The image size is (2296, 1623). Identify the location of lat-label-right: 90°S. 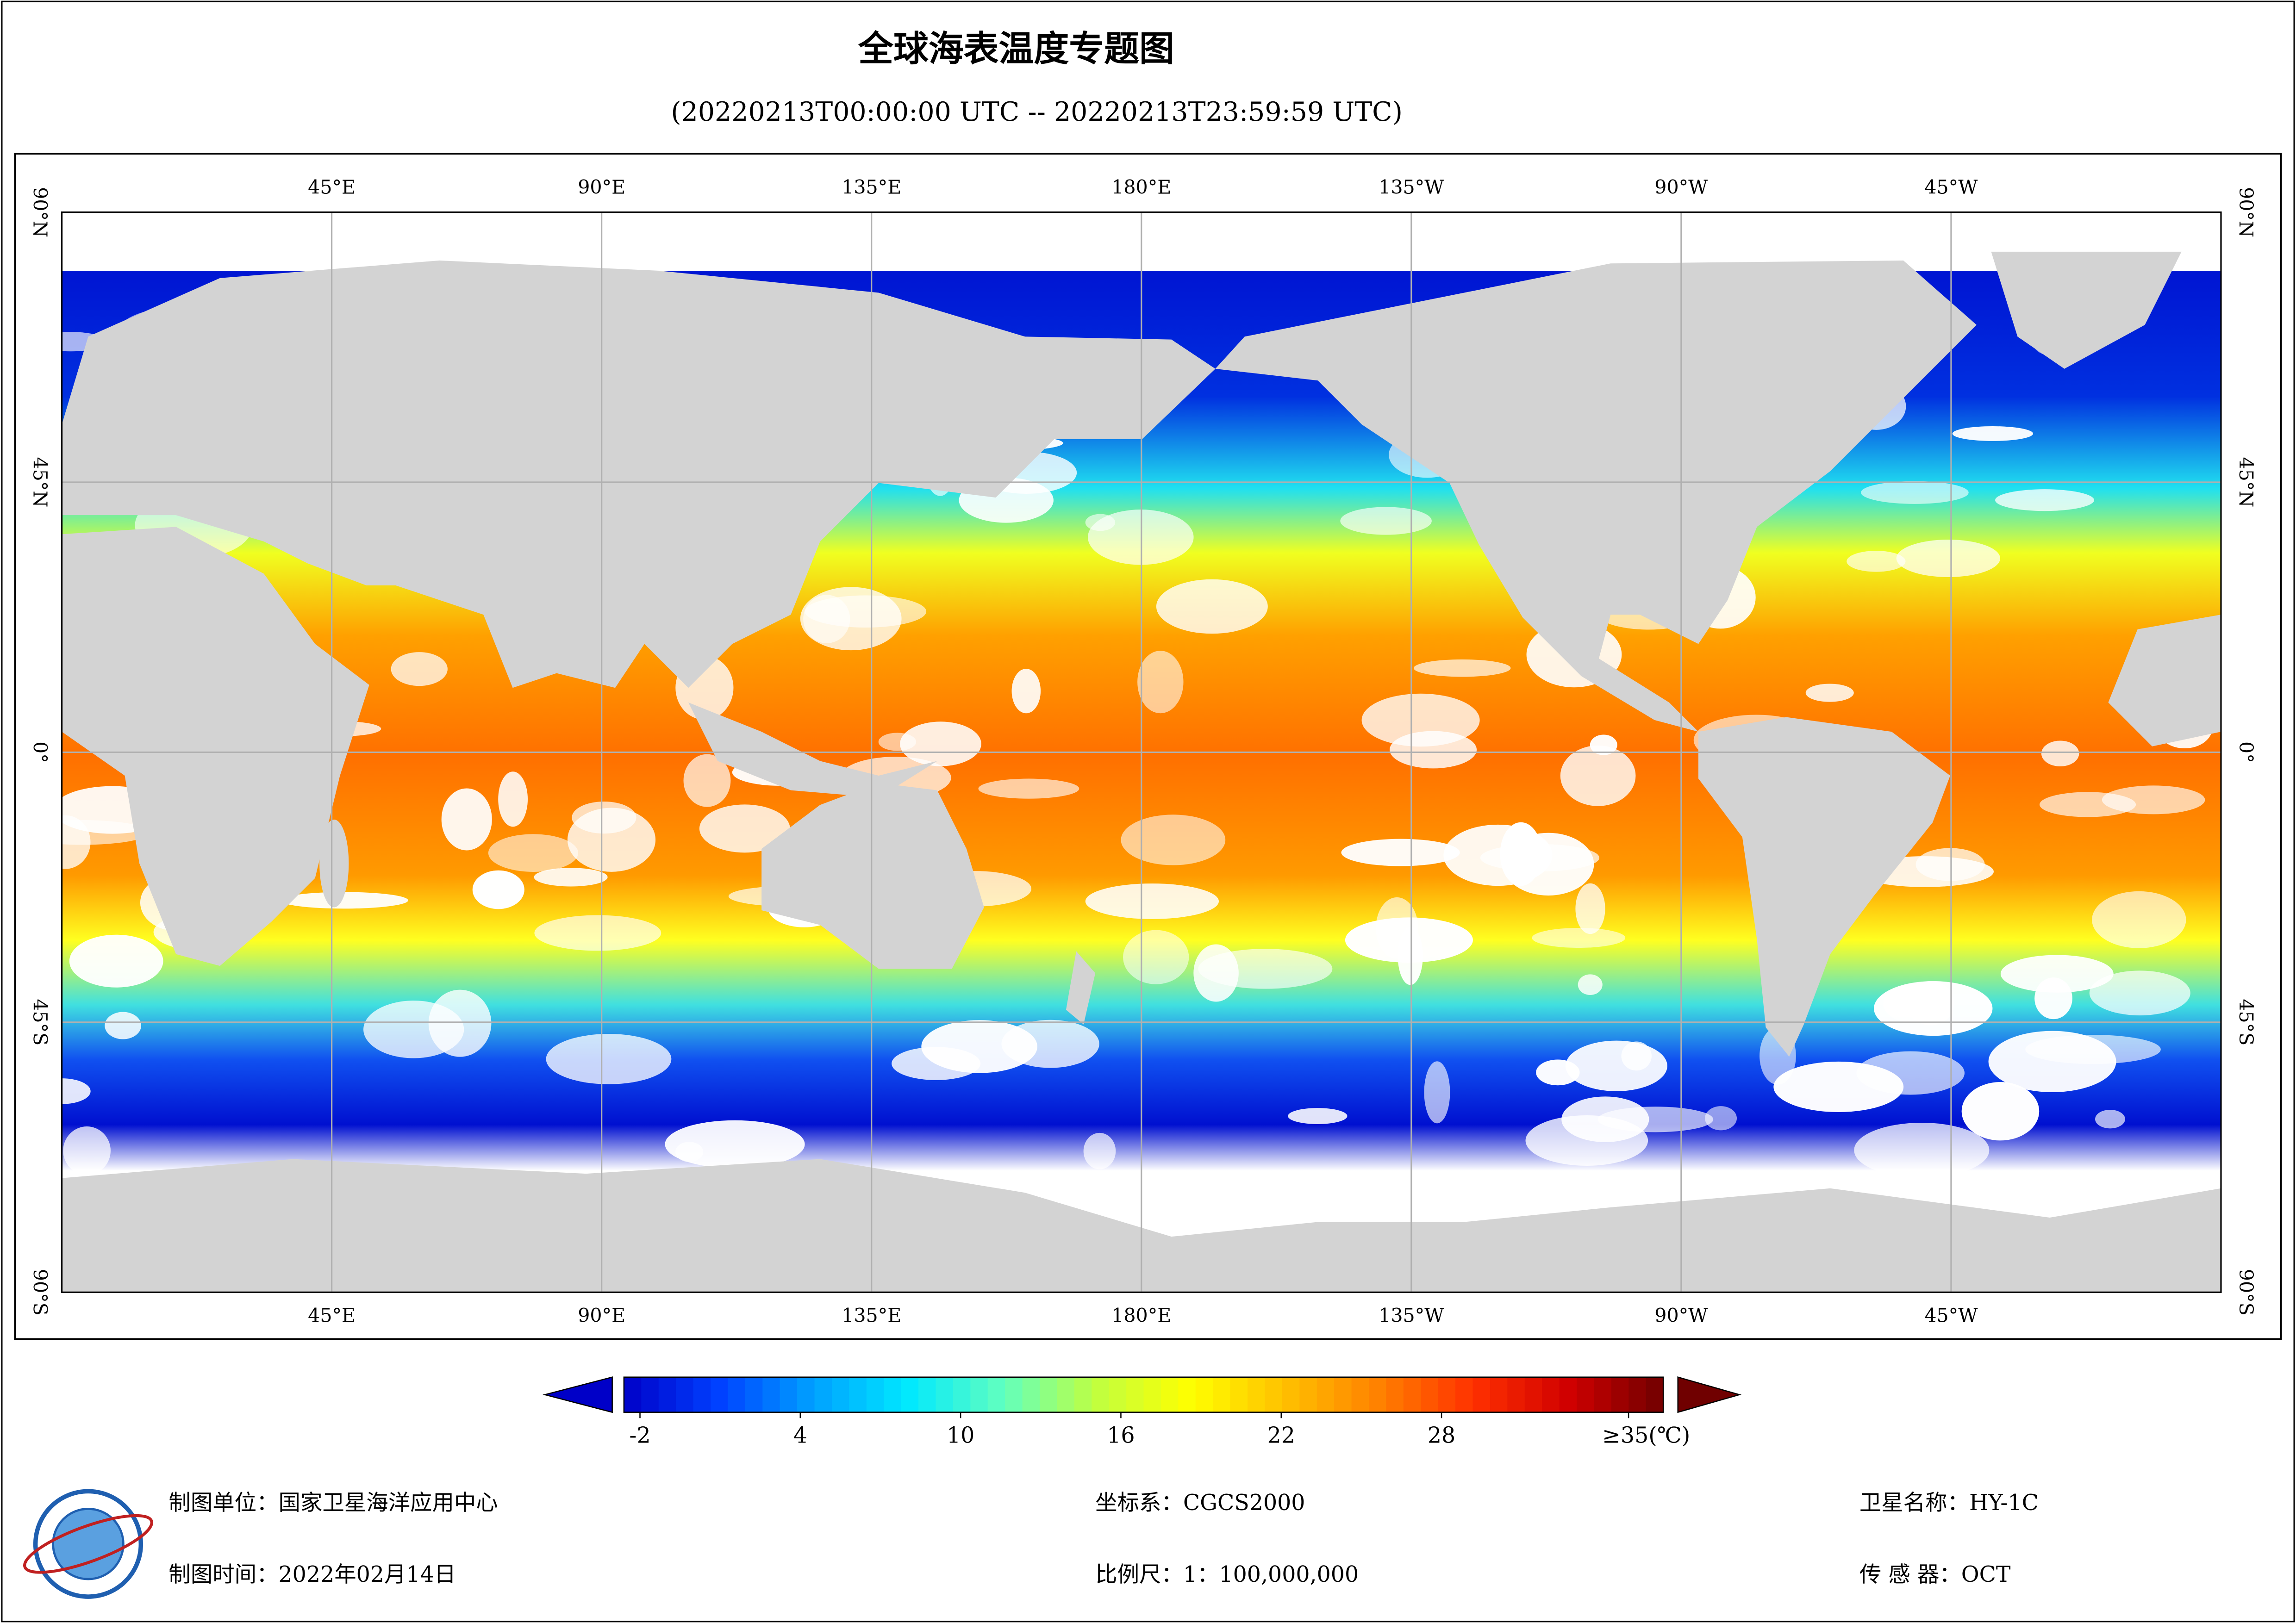
(2246, 1292).